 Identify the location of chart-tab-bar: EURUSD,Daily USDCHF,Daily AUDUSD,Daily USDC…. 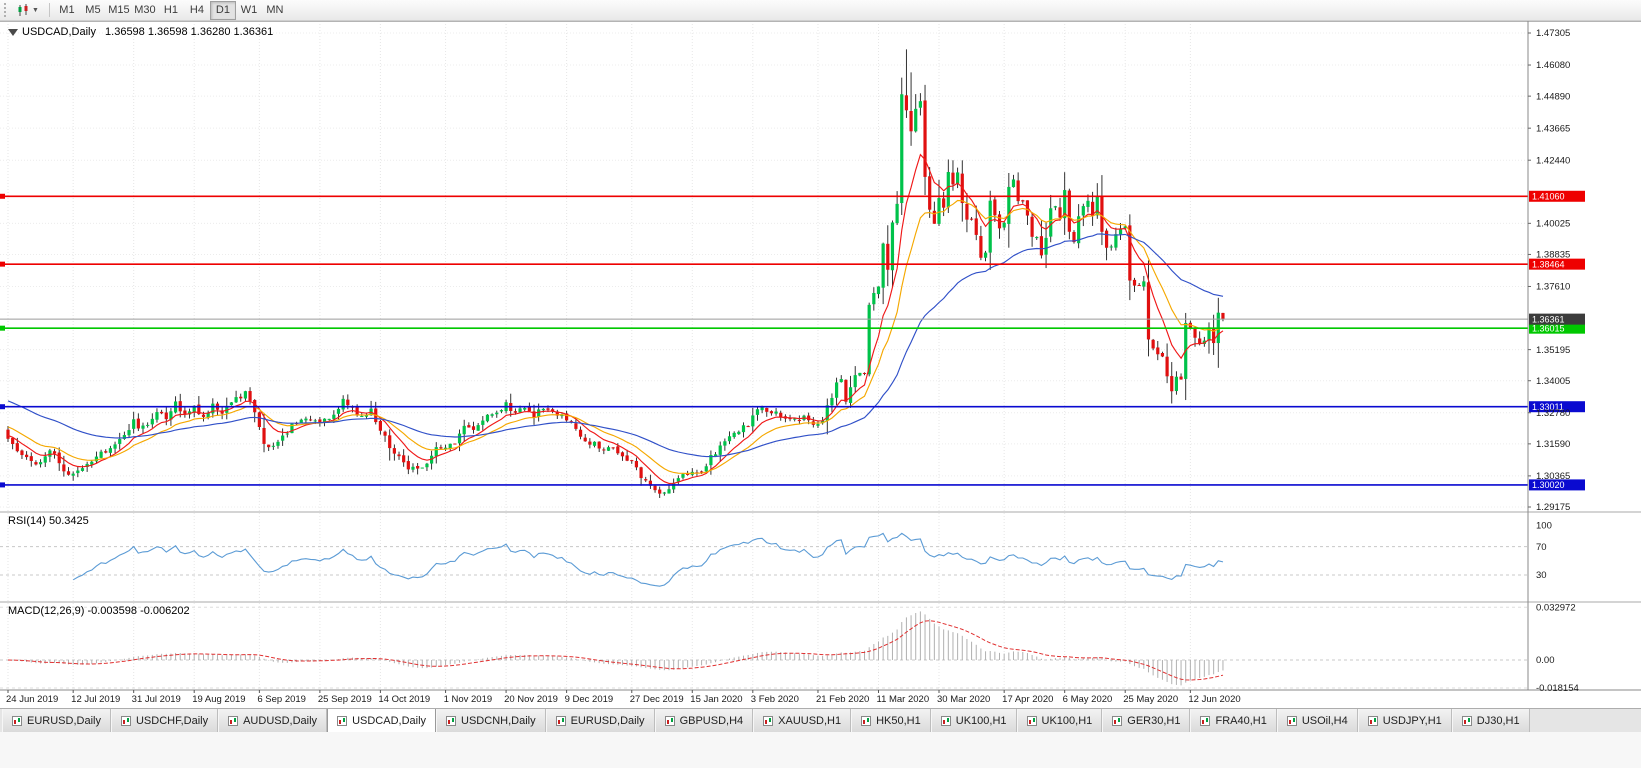
(820, 720).